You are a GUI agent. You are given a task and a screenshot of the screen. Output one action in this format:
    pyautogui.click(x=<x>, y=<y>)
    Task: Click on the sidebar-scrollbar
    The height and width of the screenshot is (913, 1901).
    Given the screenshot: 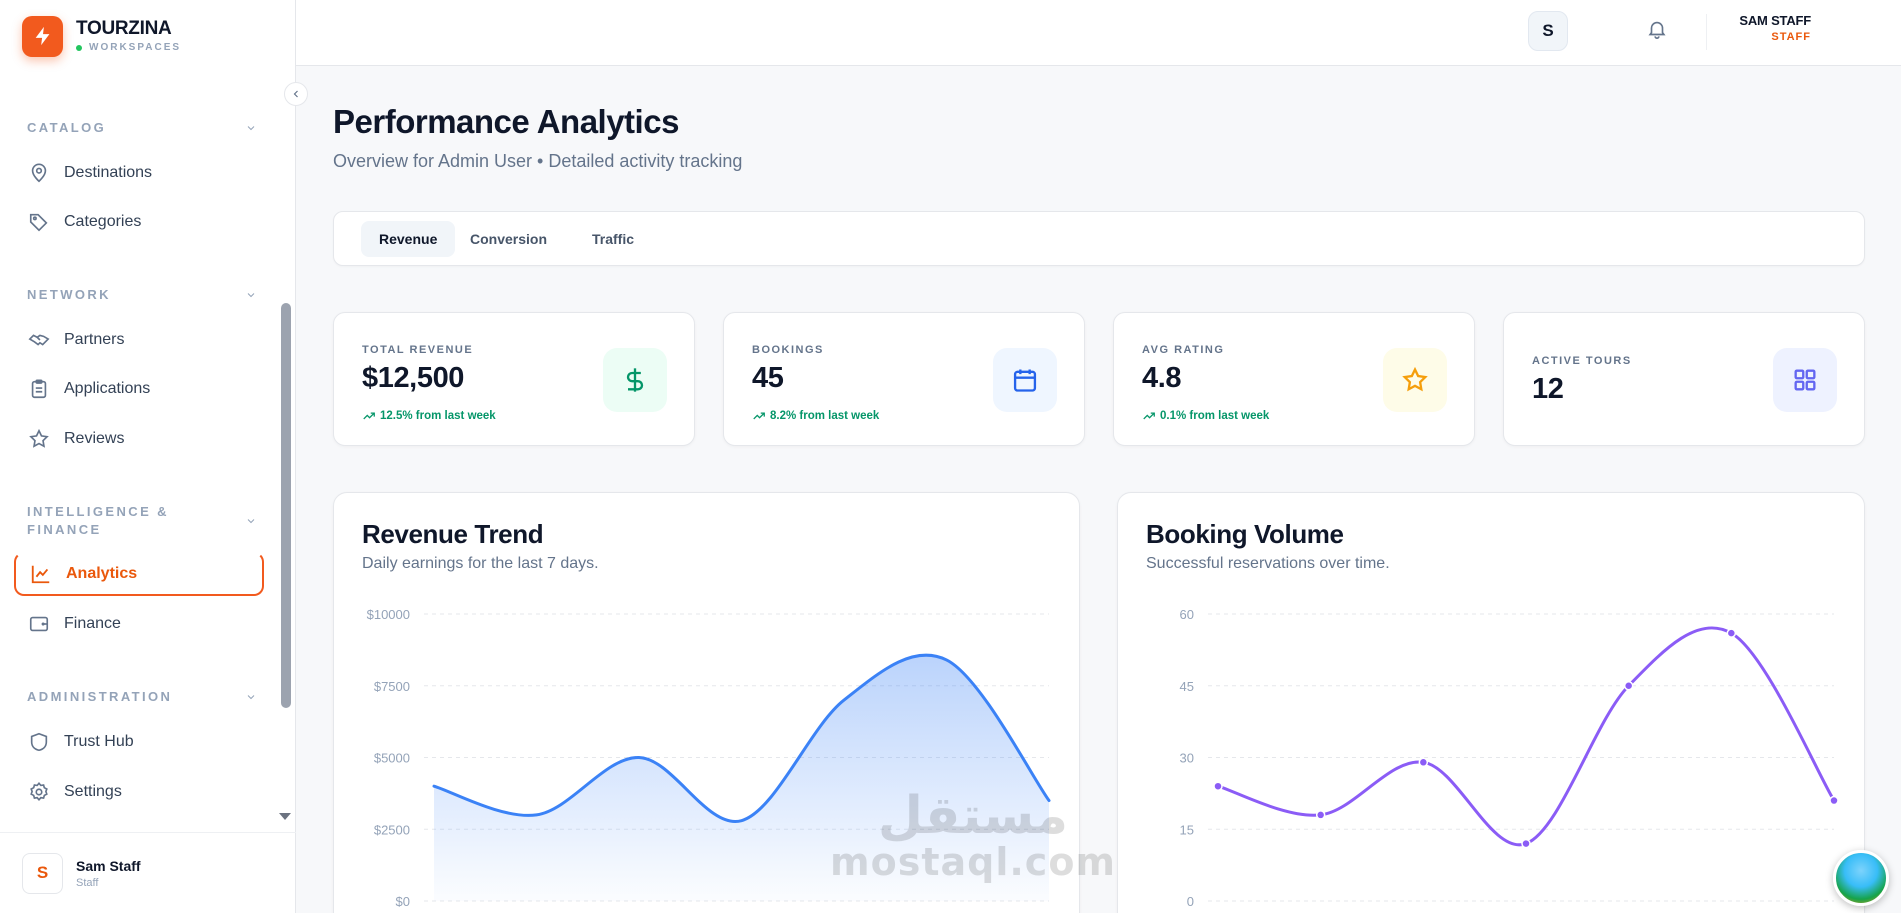 What is the action you would take?
    pyautogui.click(x=286, y=505)
    